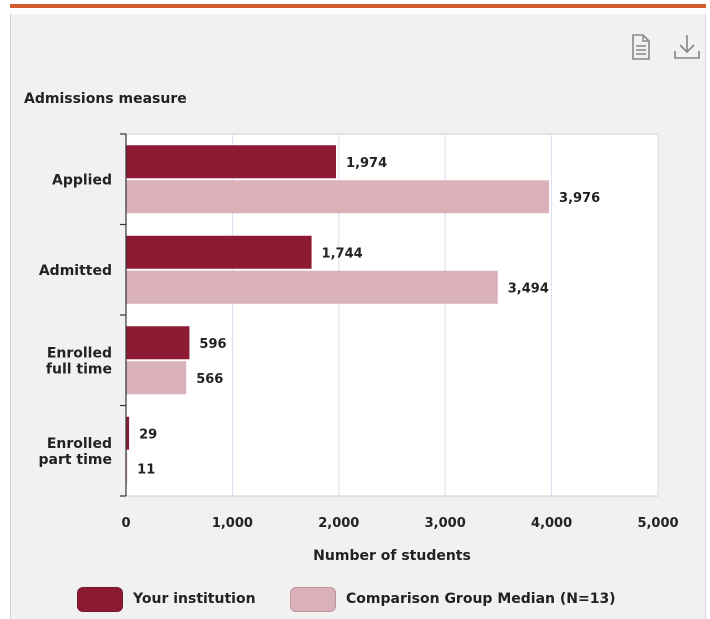 This screenshot has width=710, height=619. I want to click on bar-value-label: 11, so click(146, 469).